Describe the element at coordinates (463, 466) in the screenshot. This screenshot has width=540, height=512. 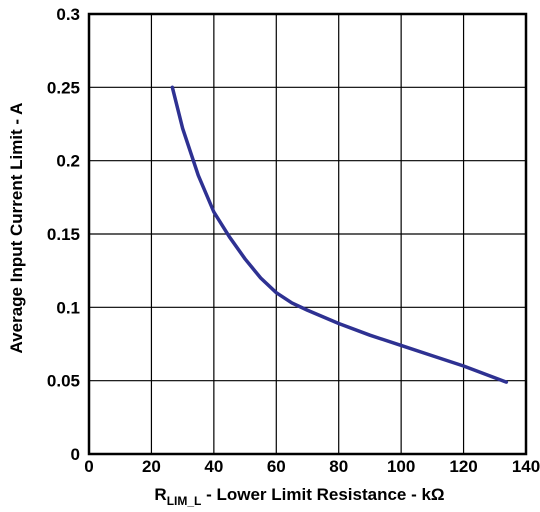
I see `x-tick-label: 120` at that location.